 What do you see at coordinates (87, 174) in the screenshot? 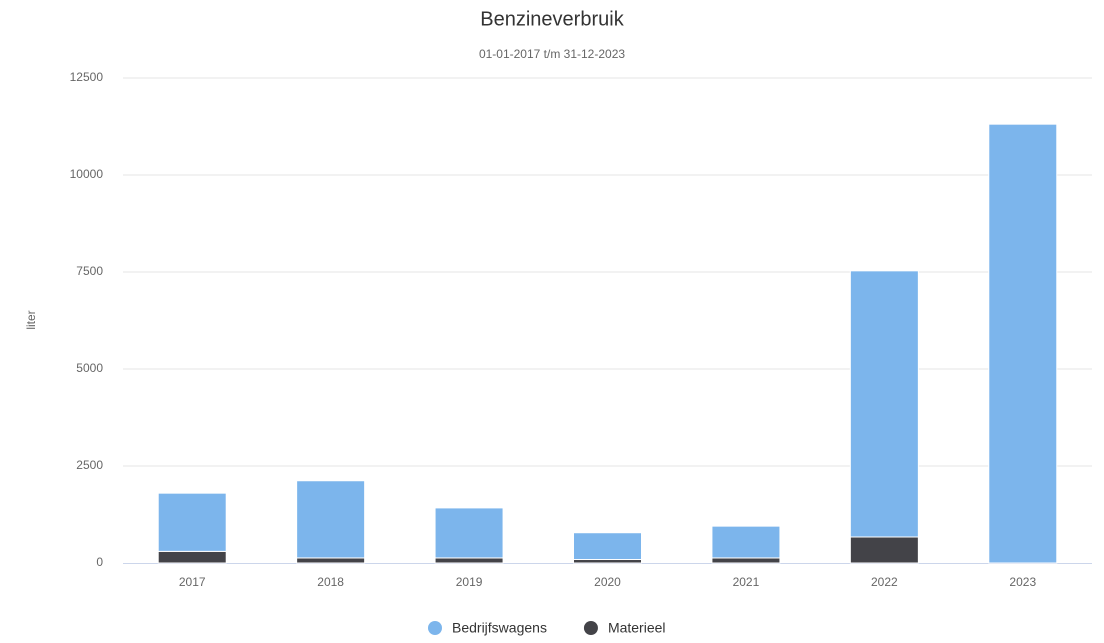
I see `y-tick-label: 10000` at bounding box center [87, 174].